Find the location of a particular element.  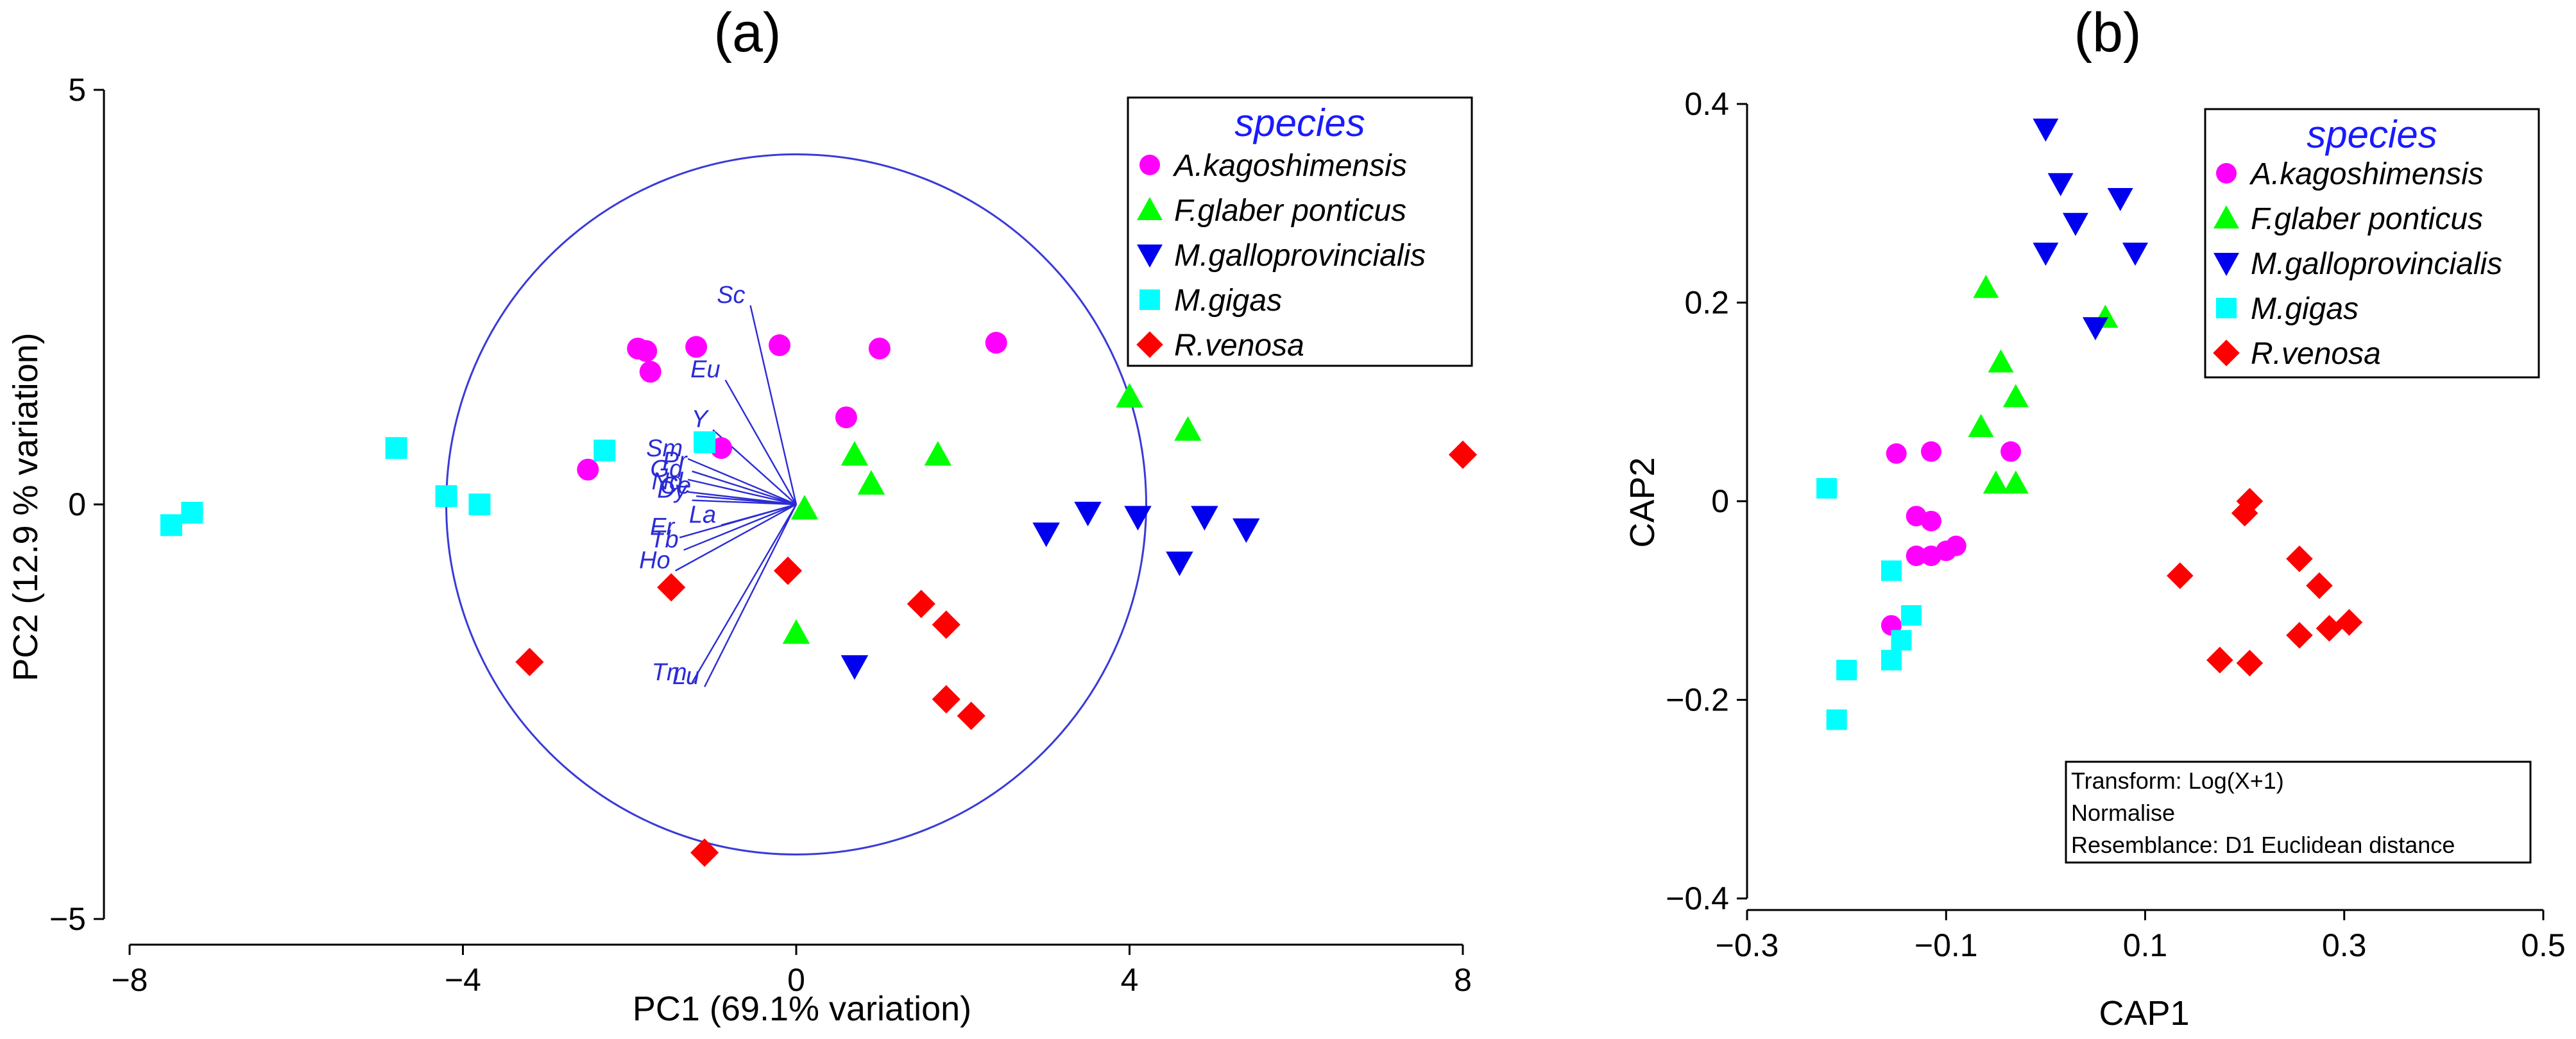

vector-ho is located at coordinates (736, 537).